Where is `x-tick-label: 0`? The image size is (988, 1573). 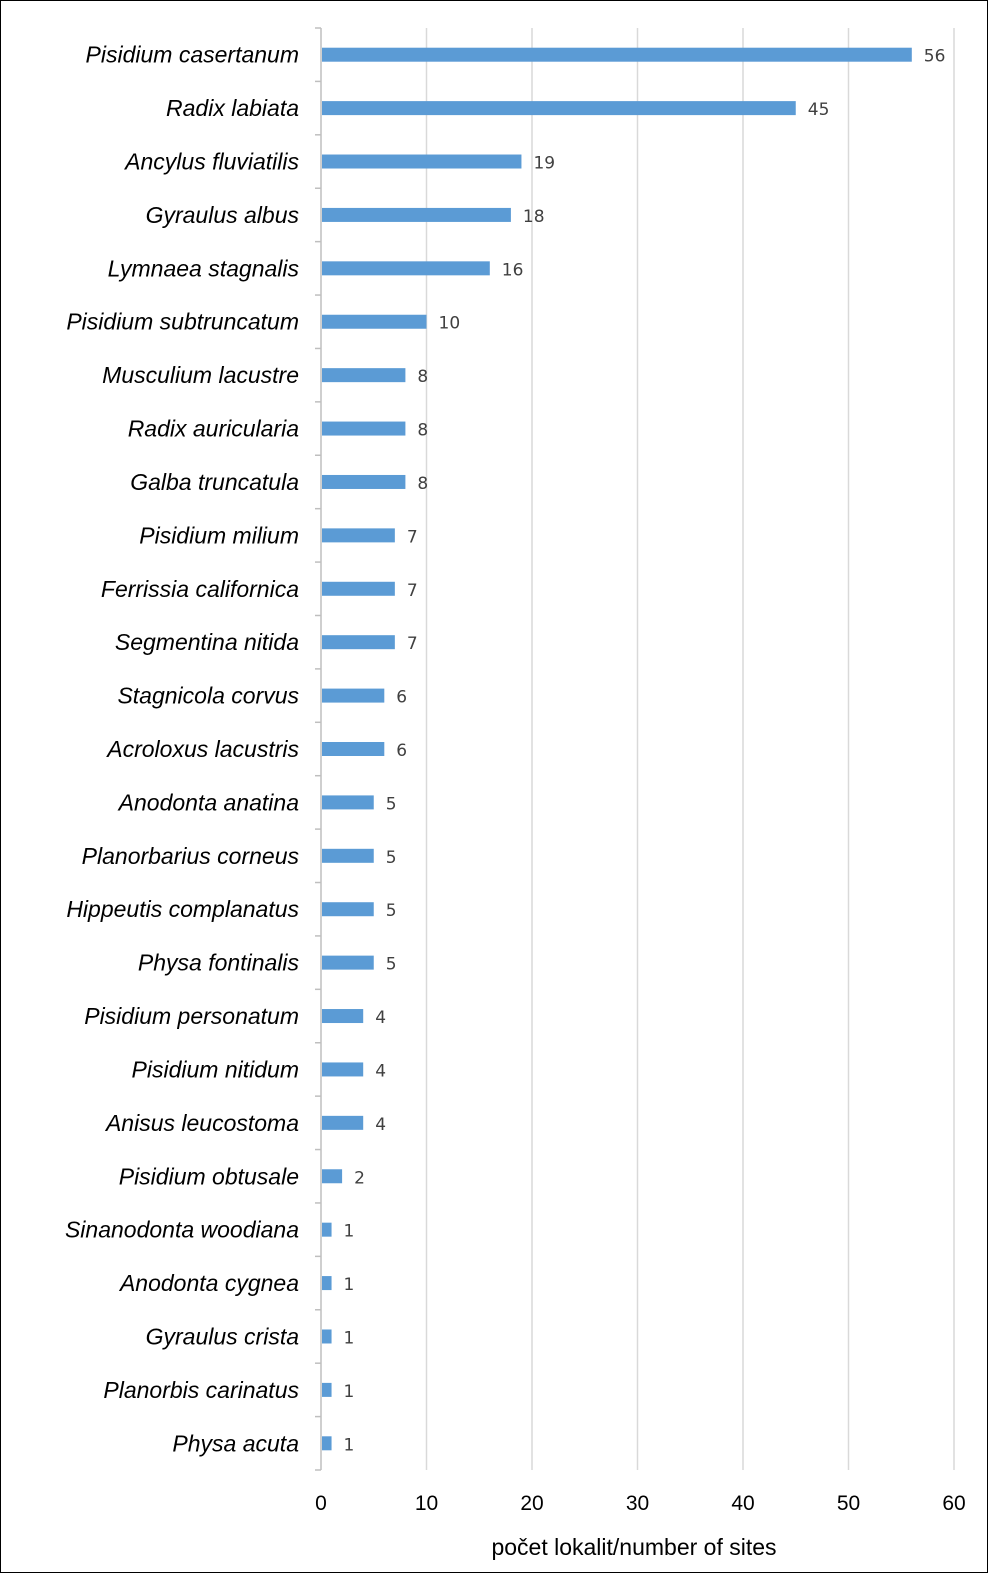
x-tick-label: 0 is located at coordinates (321, 1503).